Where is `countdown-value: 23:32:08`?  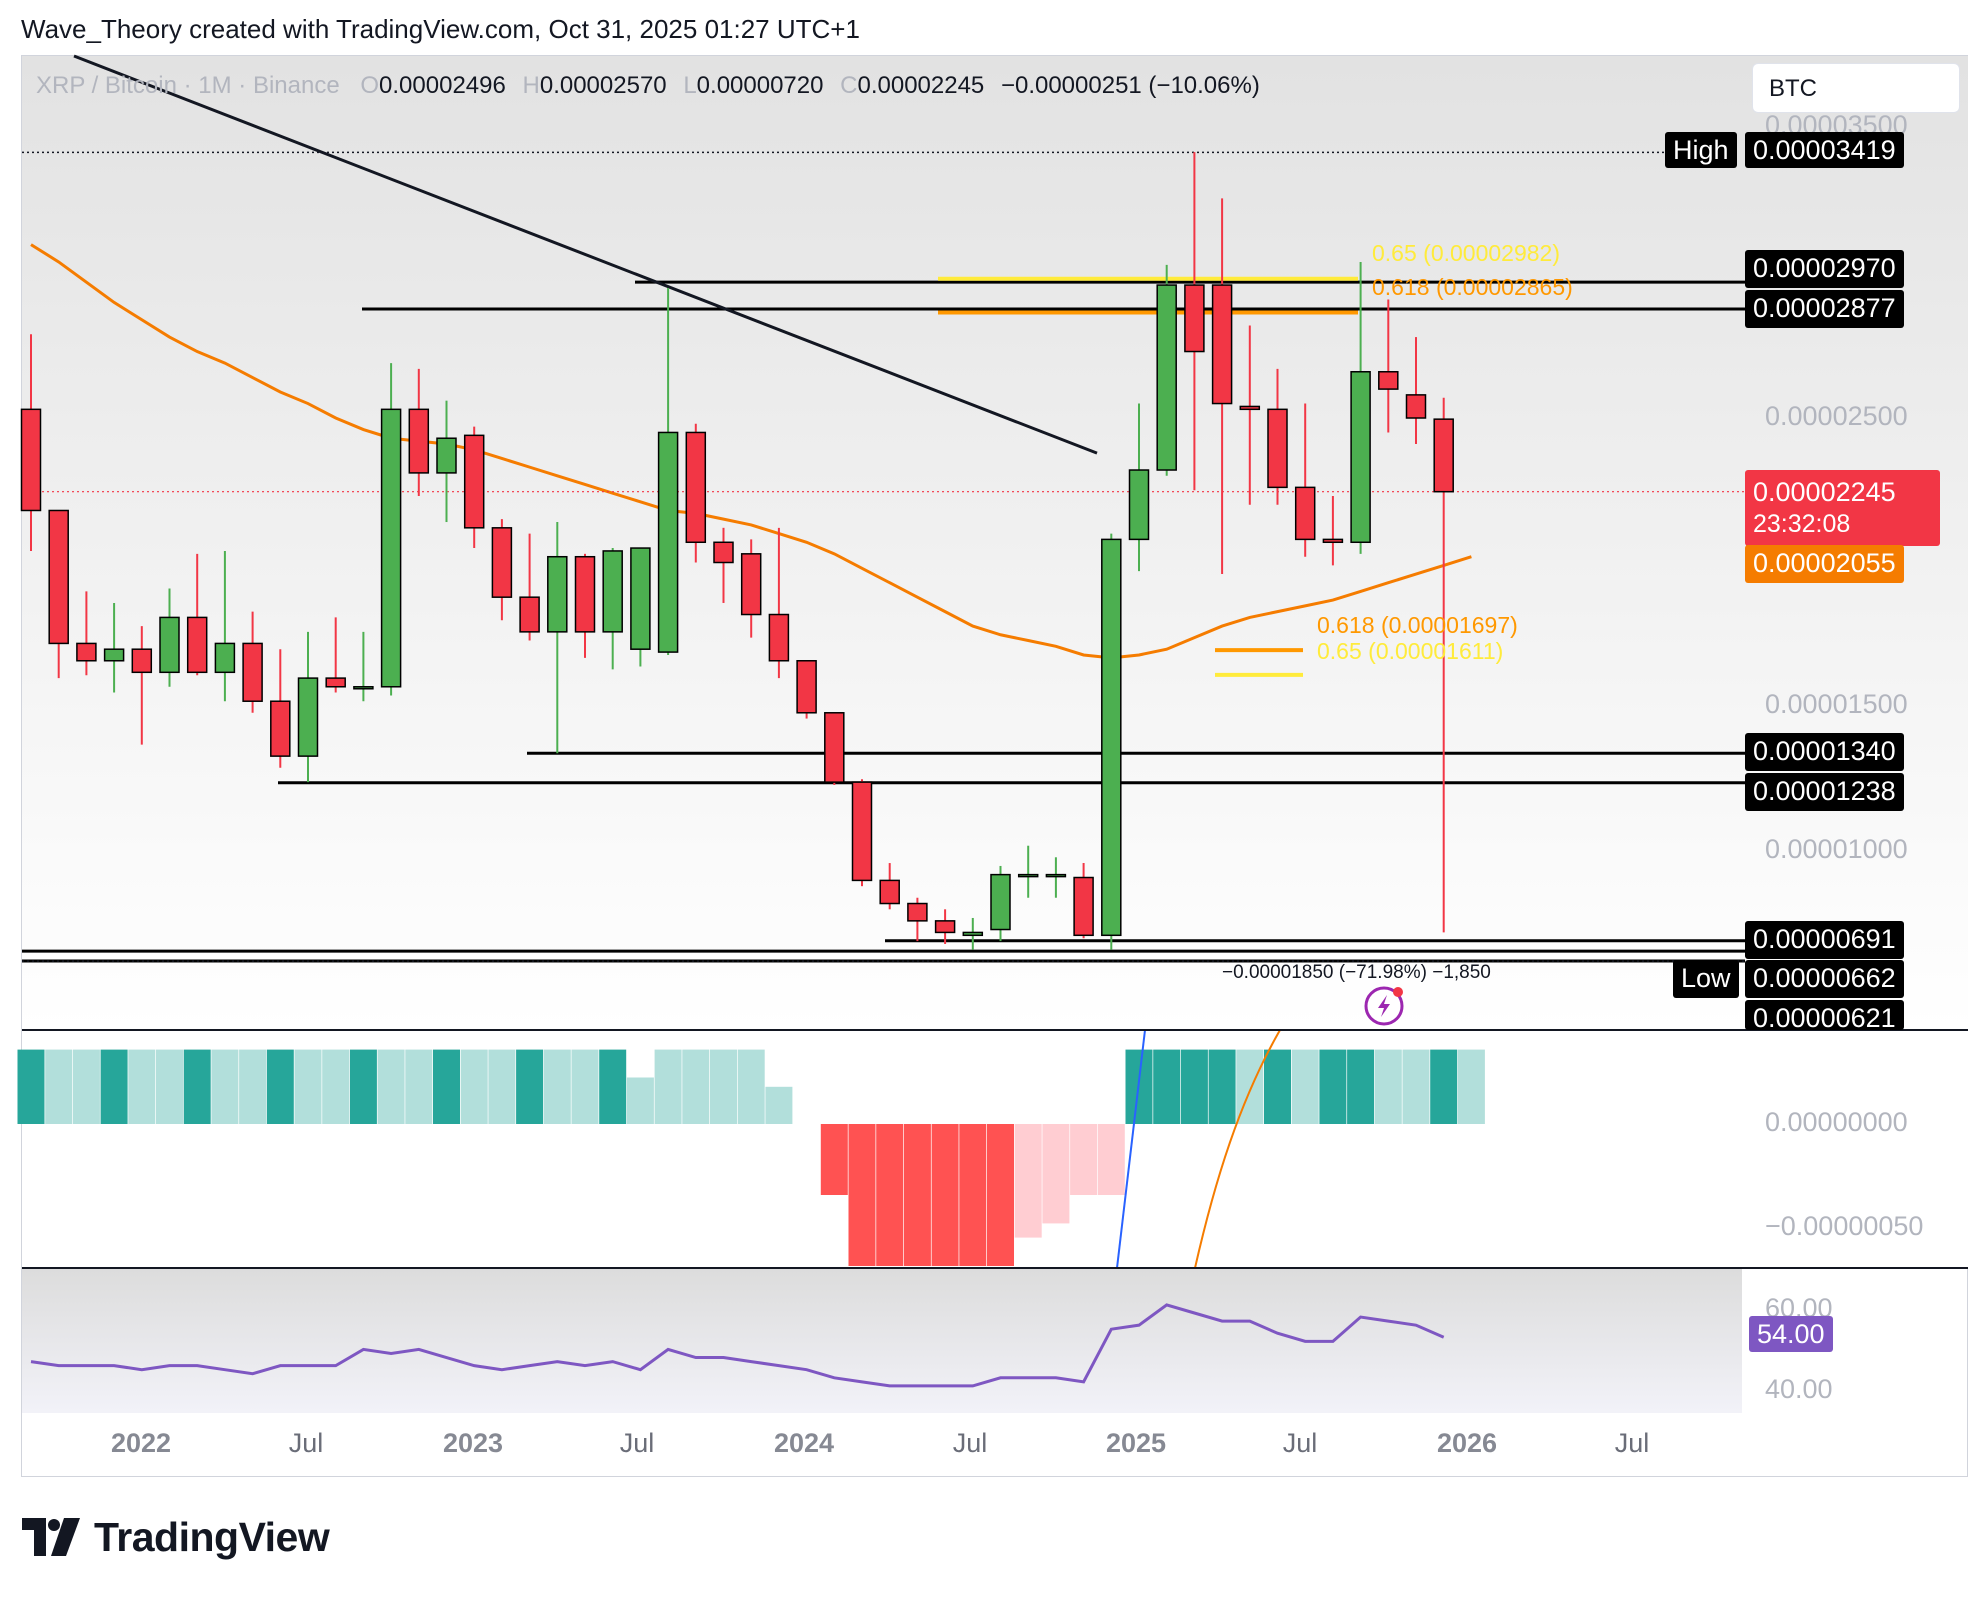
countdown-value: 23:32:08 is located at coordinates (1802, 524).